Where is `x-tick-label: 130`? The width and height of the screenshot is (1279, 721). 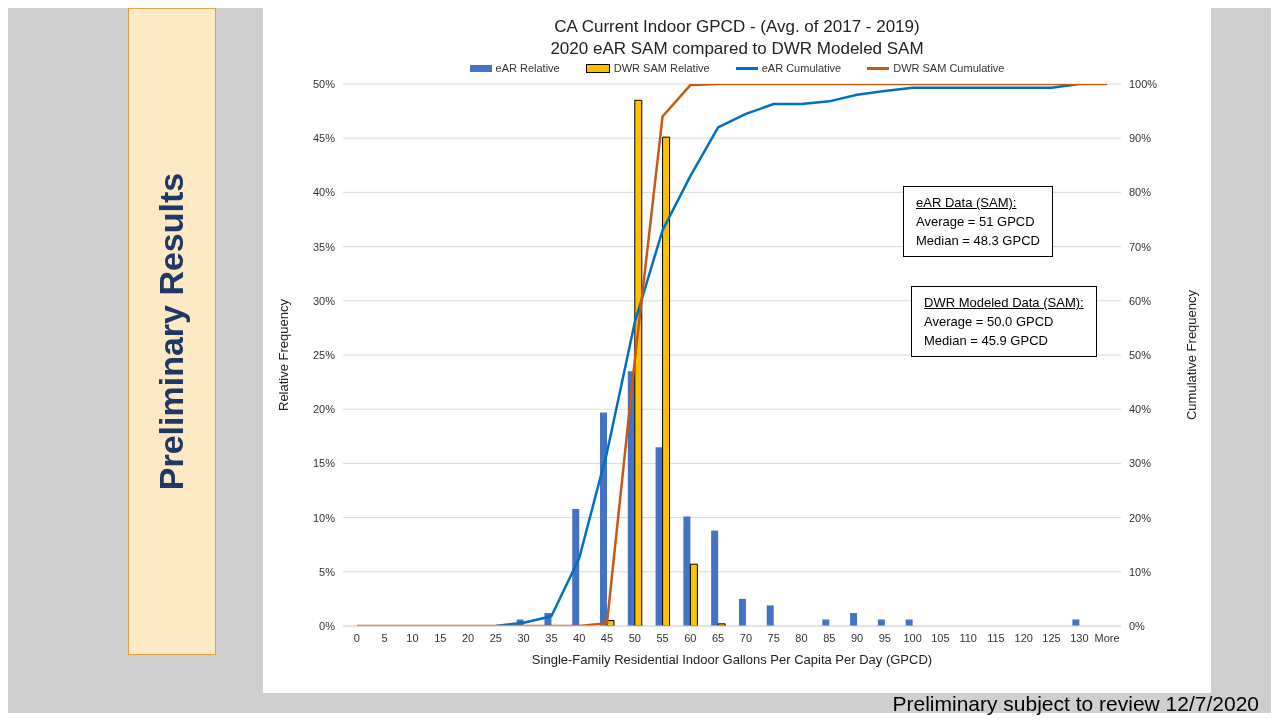 x-tick-label: 130 is located at coordinates (1079, 637).